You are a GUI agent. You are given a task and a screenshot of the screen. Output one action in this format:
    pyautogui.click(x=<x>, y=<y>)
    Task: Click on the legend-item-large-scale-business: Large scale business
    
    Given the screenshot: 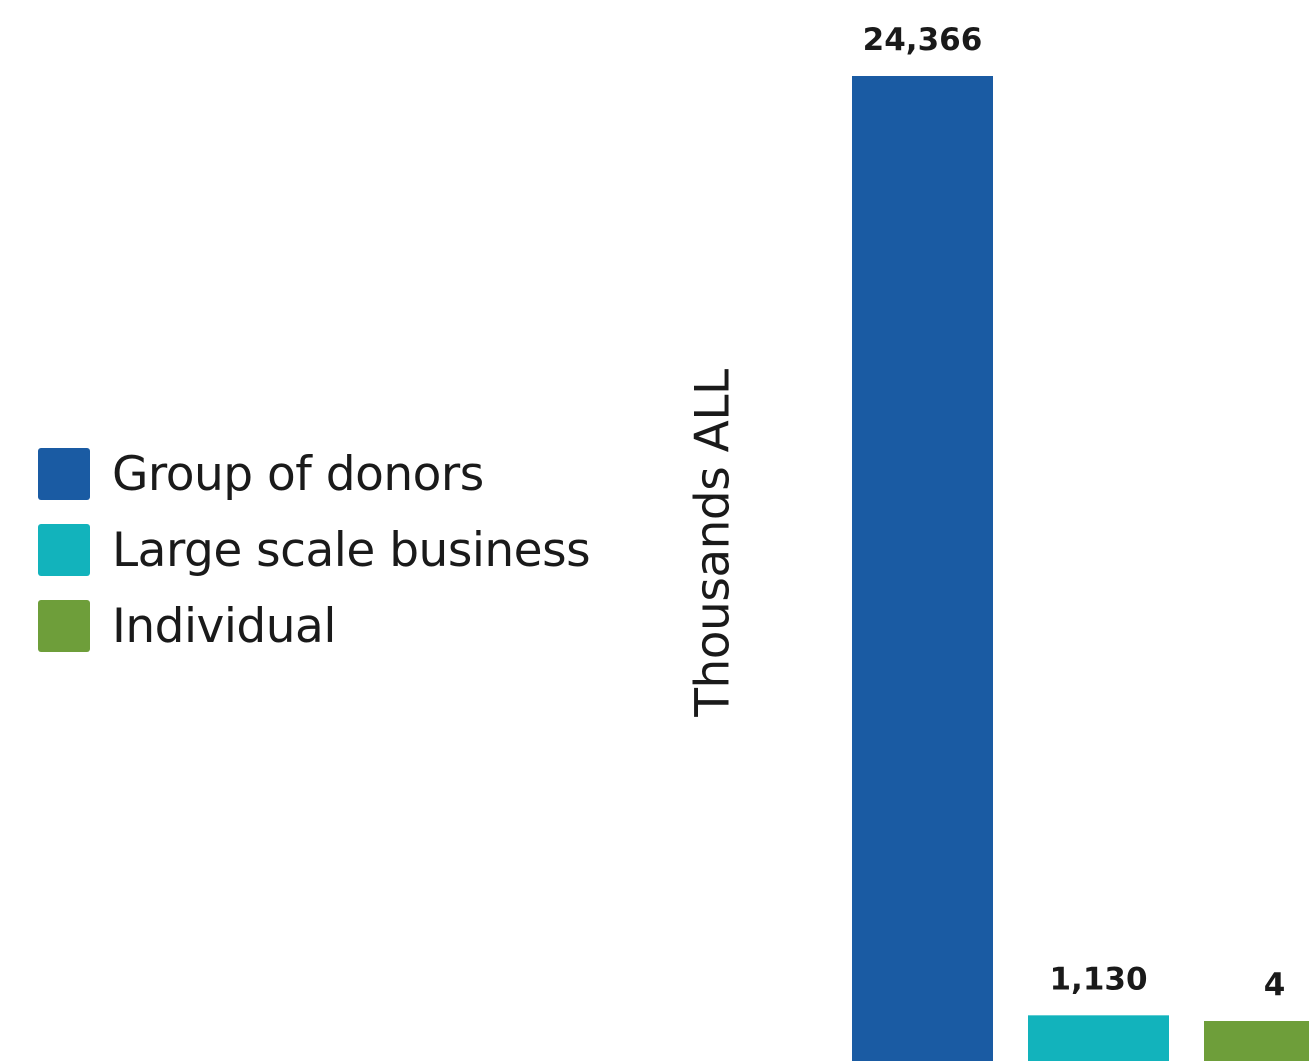 What is the action you would take?
    pyautogui.click(x=314, y=550)
    